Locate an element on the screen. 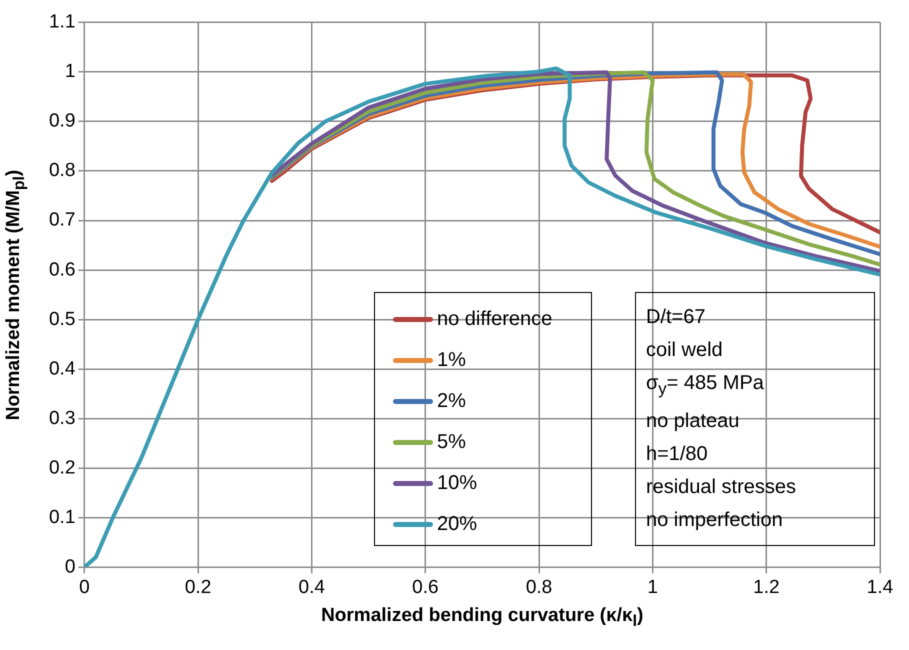 Image resolution: width=909 pixels, height=650 pixels. y-tick-label: 0 is located at coordinates (70, 567).